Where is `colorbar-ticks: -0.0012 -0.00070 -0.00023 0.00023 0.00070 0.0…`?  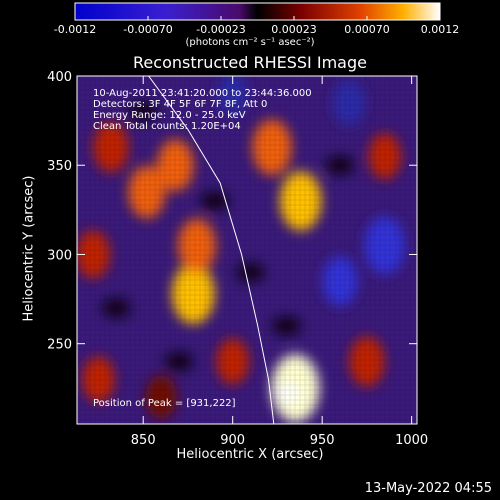 colorbar-ticks: -0.0012 -0.00070 -0.00023 0.00023 0.00070 0.0… is located at coordinates (256, 26).